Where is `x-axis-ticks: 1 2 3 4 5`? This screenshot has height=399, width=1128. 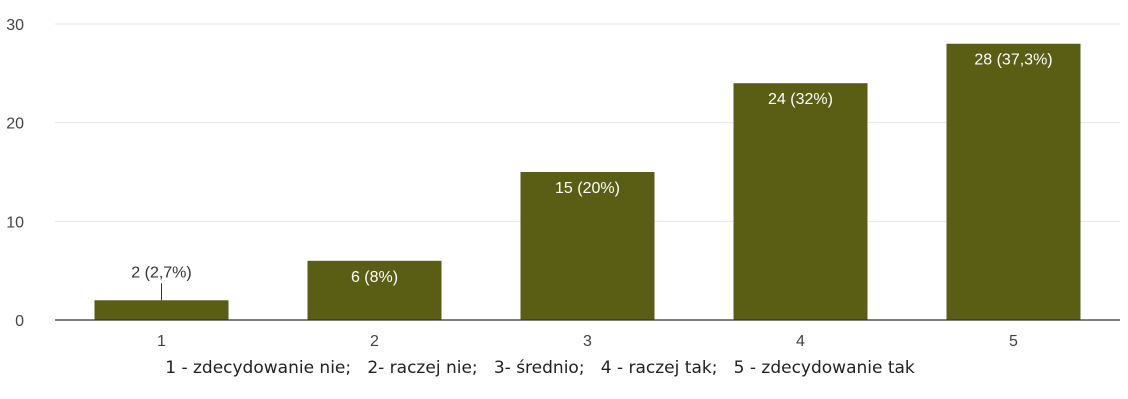 x-axis-ticks: 1 2 3 4 5 is located at coordinates (587, 341).